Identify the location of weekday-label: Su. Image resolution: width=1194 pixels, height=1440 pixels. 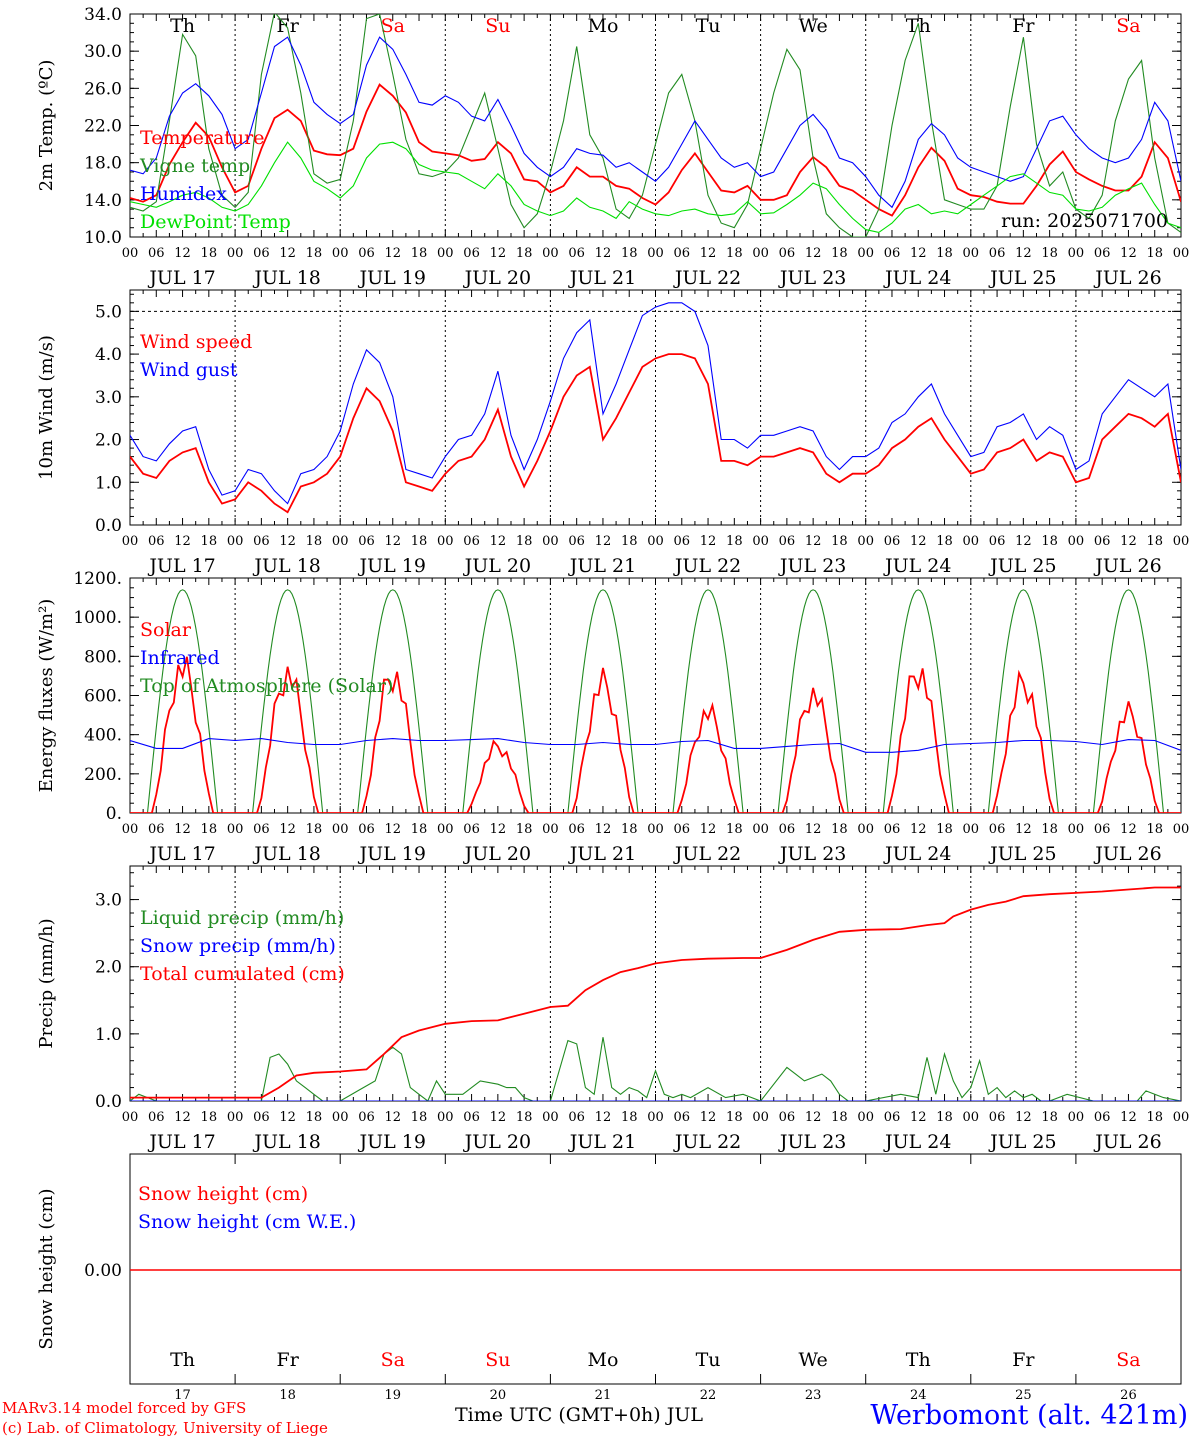
(497, 1360).